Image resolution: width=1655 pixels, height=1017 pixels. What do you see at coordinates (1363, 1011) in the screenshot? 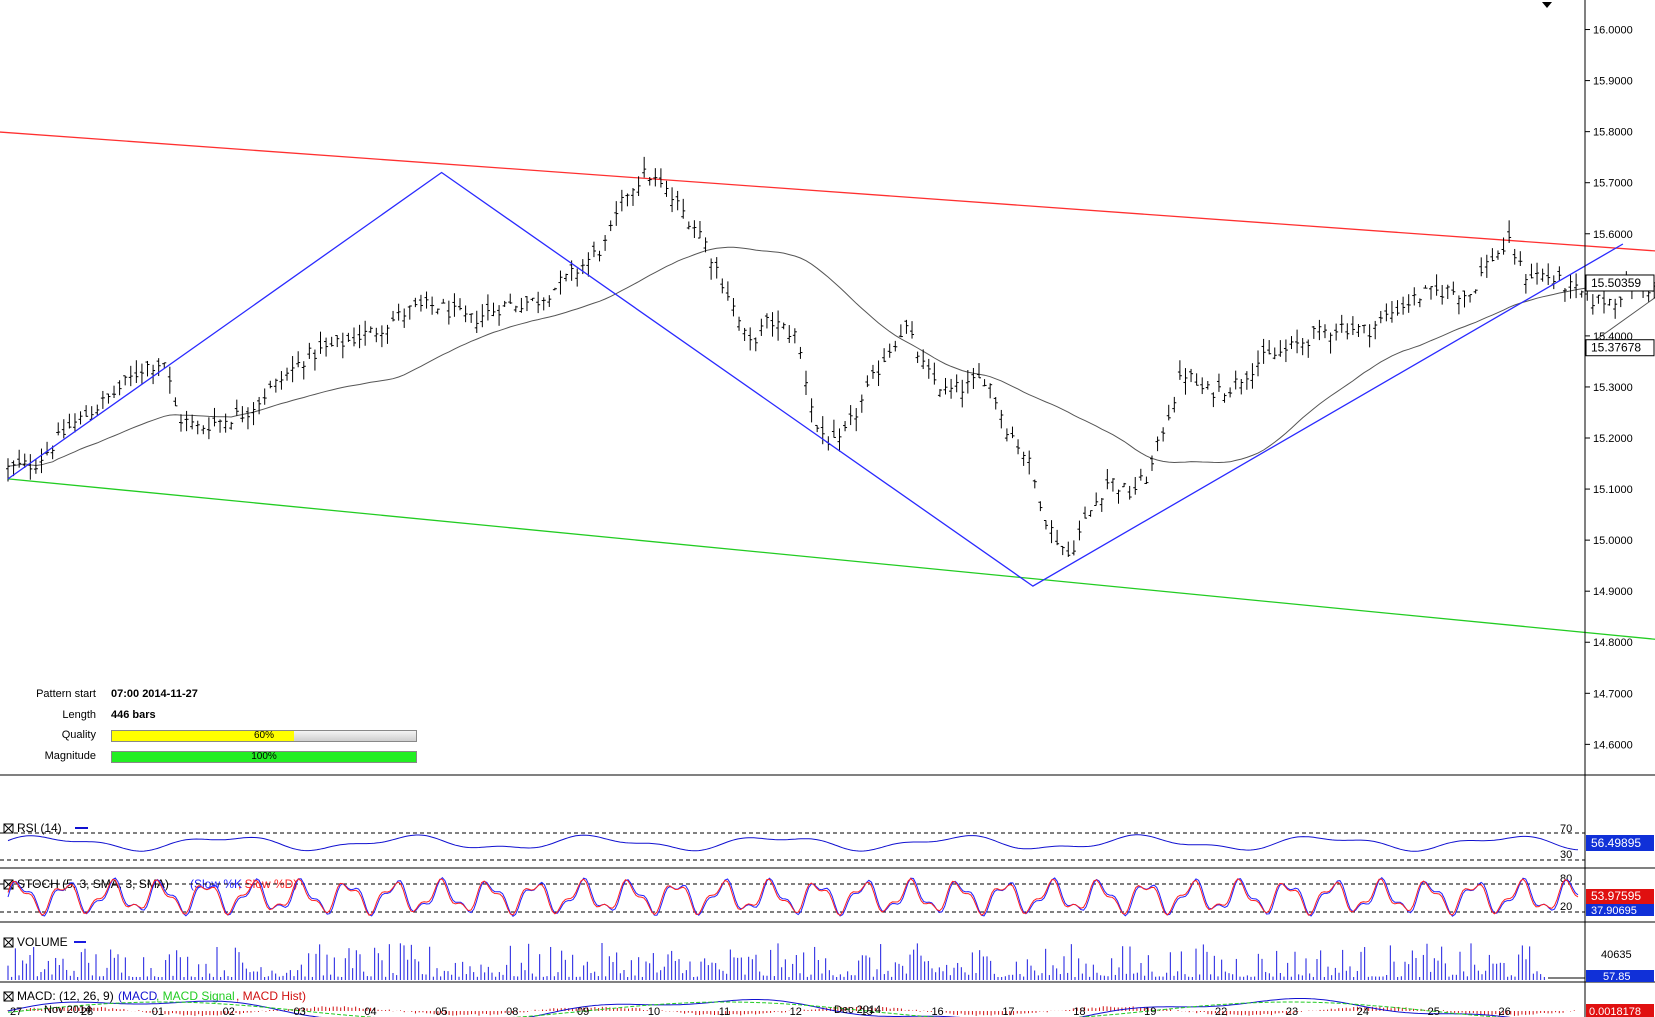
I see `x-tick-label: 24` at bounding box center [1363, 1011].